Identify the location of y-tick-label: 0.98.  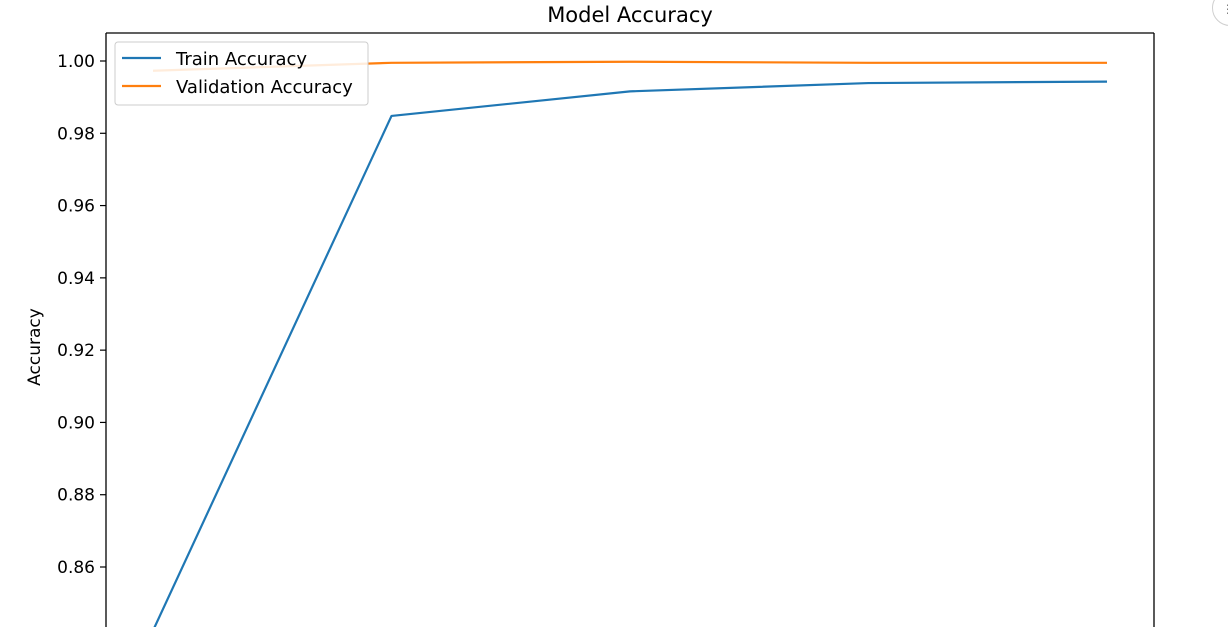
(76, 134).